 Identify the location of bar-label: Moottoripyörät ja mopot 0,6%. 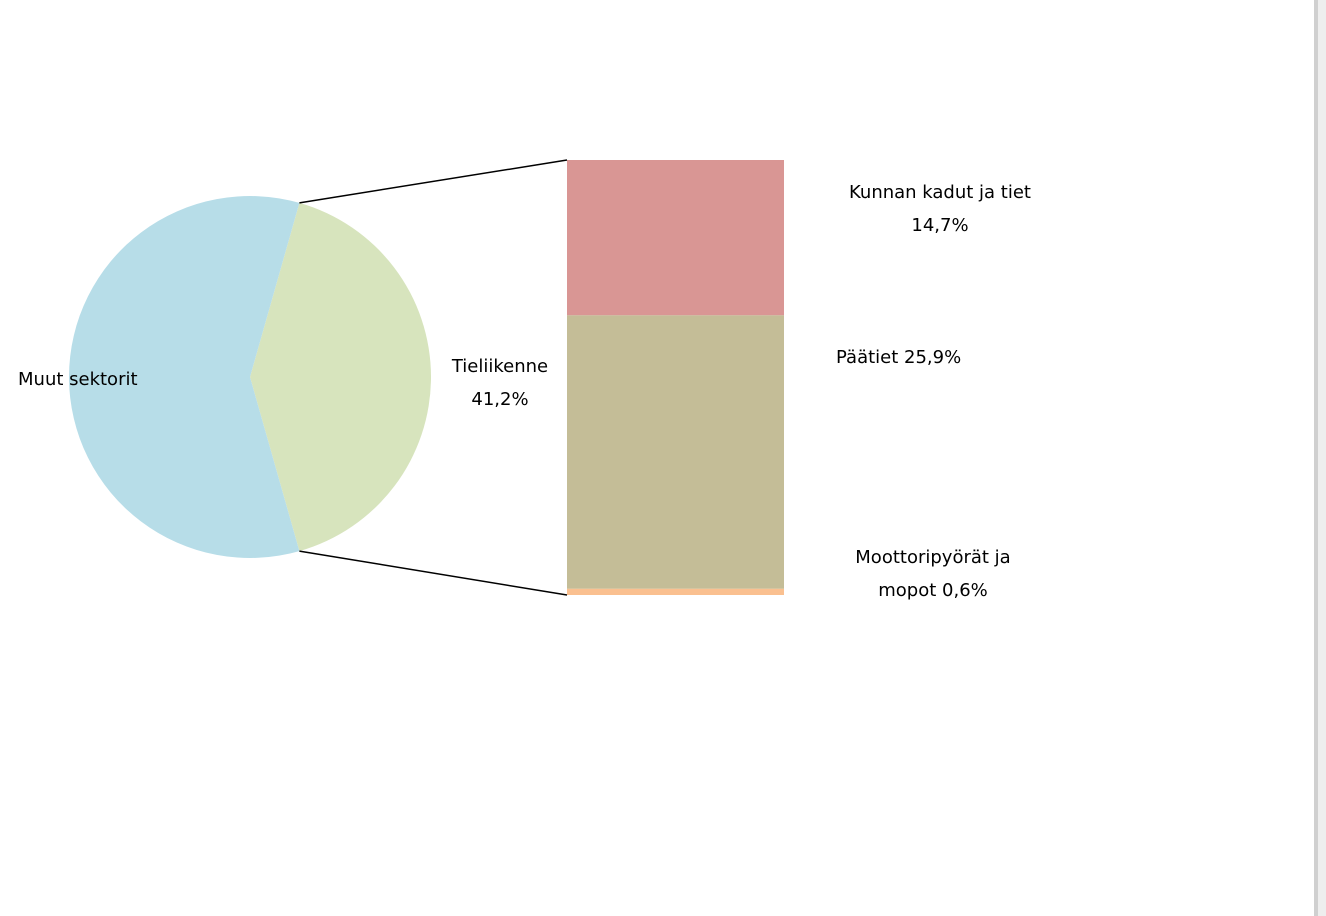
(933, 574).